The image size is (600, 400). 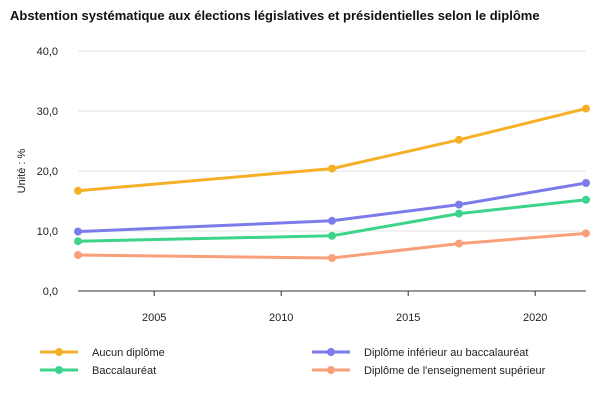 What do you see at coordinates (455, 371) in the screenshot?
I see `legend-label: Diplôme de l'enseignement supérieur` at bounding box center [455, 371].